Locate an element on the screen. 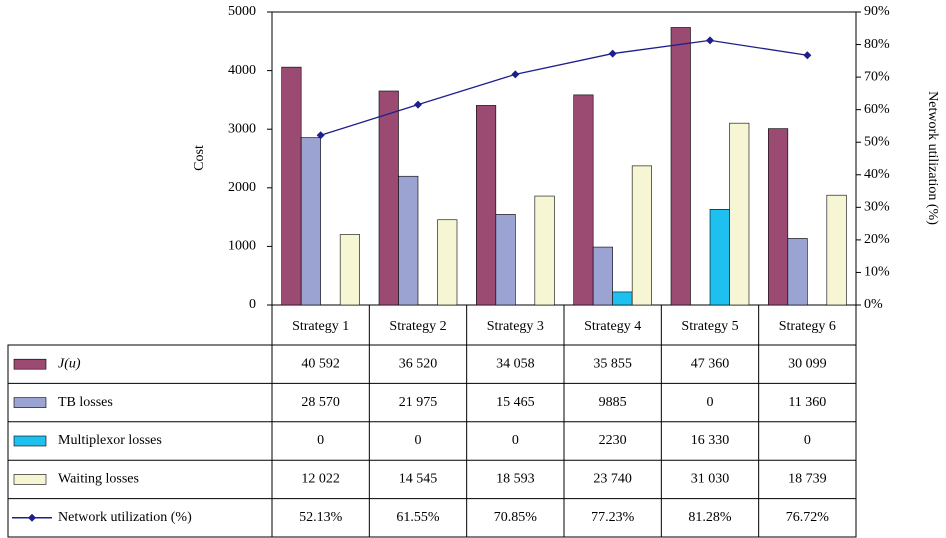 This screenshot has width=946, height=538. line is located at coordinates (564, 87).